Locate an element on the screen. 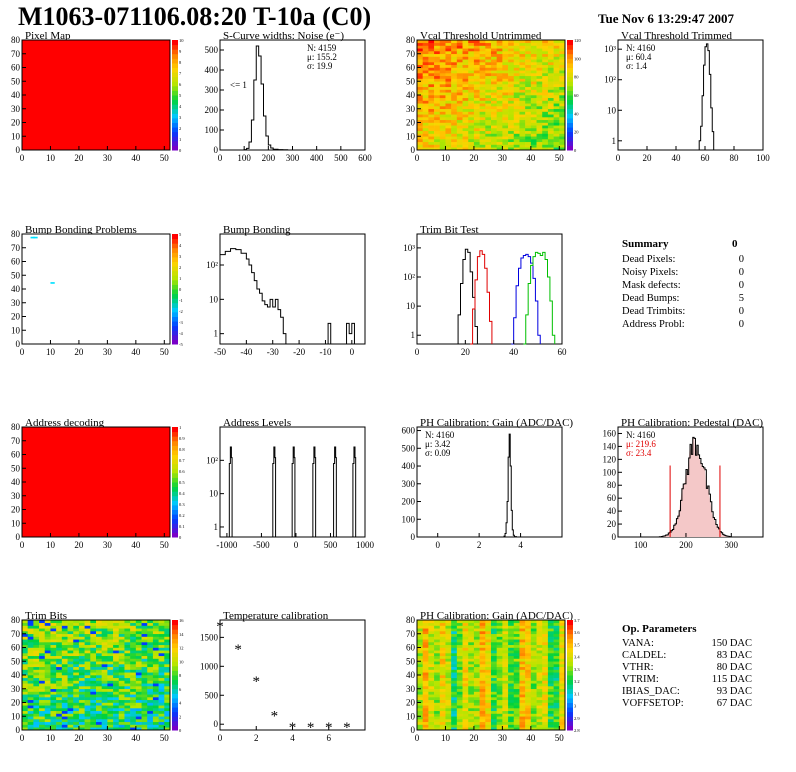  palette-label: 0 is located at coordinates (180, 537).